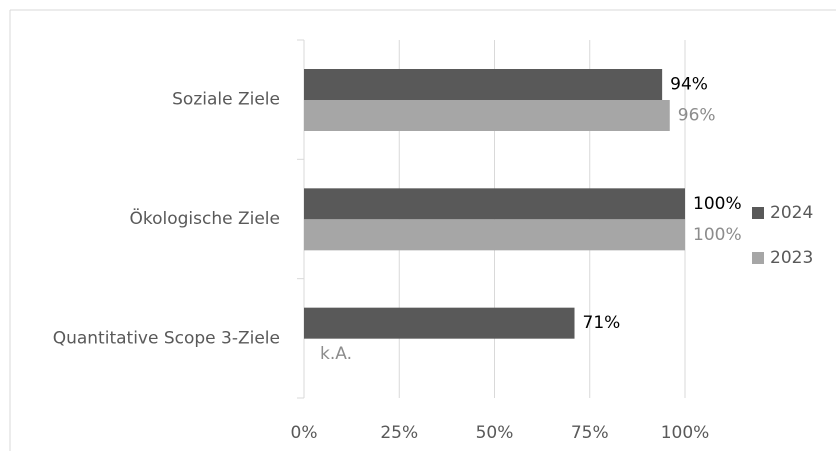 This screenshot has height=451, width=836. Describe the element at coordinates (226, 100) in the screenshot. I see `y-tick-label: Soziale Ziele` at that location.